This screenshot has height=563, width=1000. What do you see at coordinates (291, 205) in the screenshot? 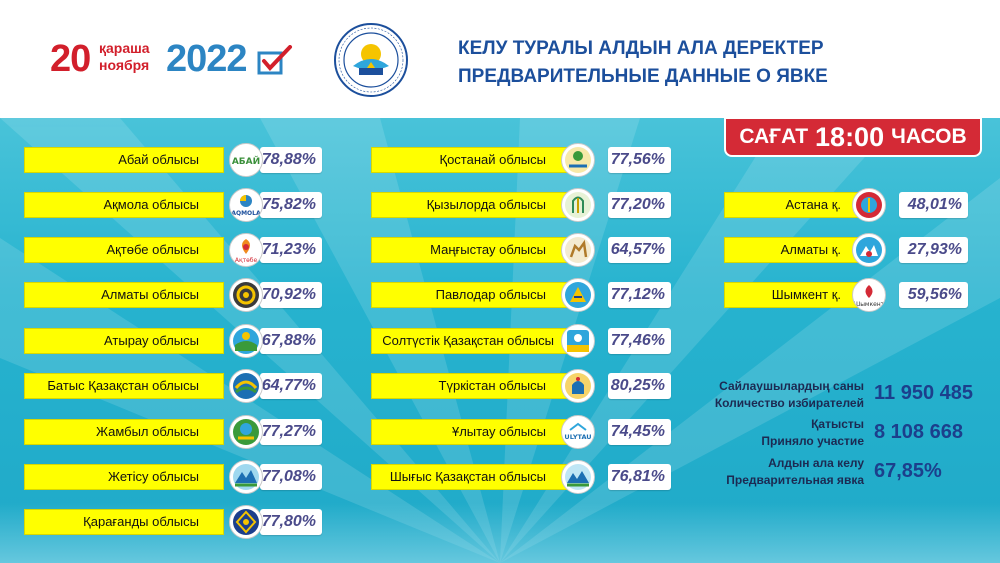
I see `region-turnout: 75,82%` at bounding box center [291, 205].